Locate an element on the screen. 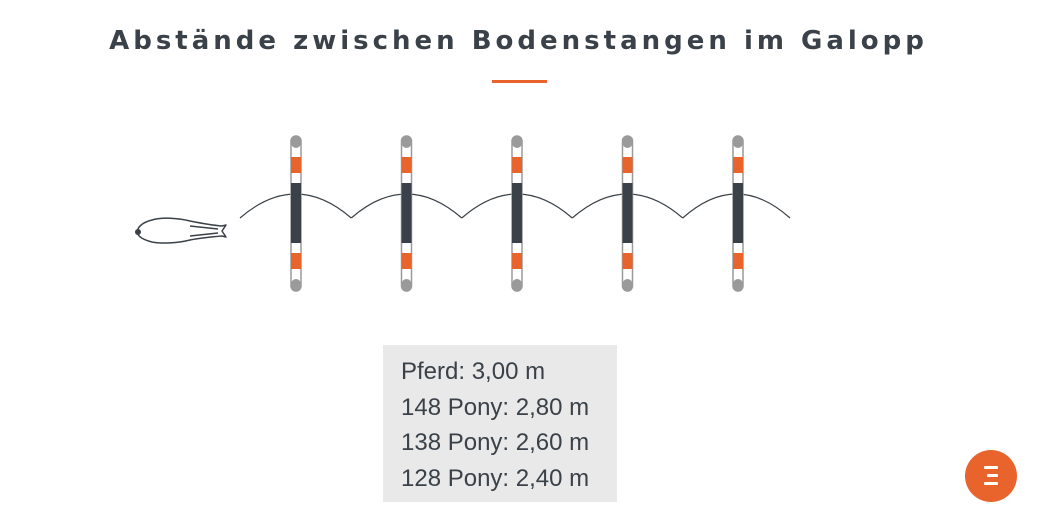 The width and height of the screenshot is (1037, 522). horse-topdown-icon is located at coordinates (181, 230).